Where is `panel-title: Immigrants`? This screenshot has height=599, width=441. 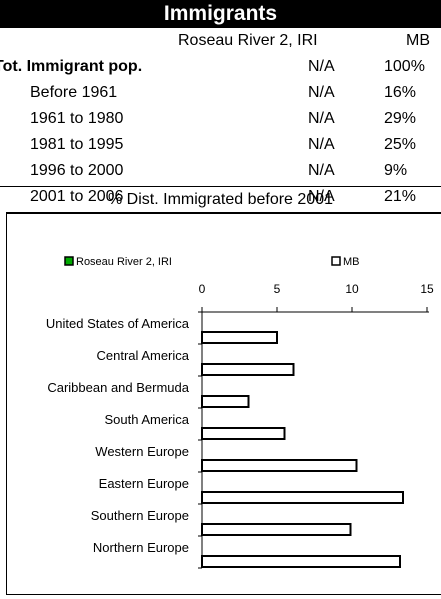
panel-title: Immigrants is located at coordinates (220, 14).